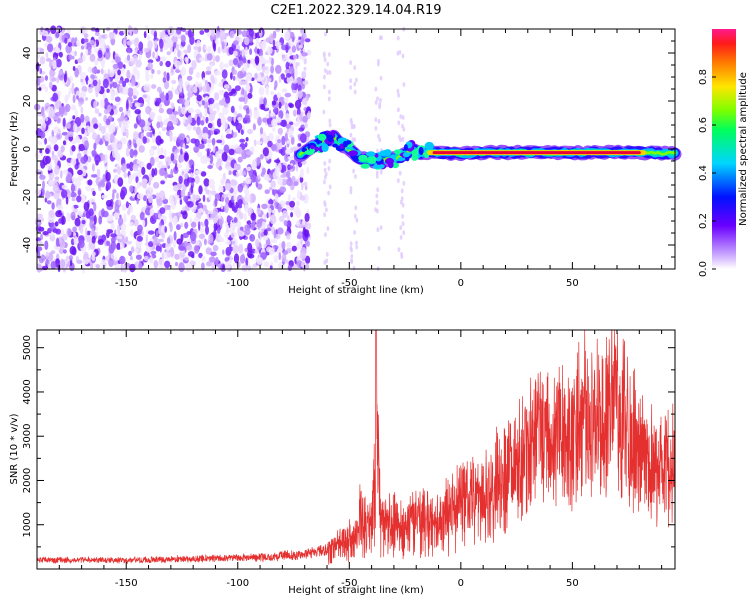 This screenshot has height=600, width=750. I want to click on x-tick-label: 50, so click(572, 283).